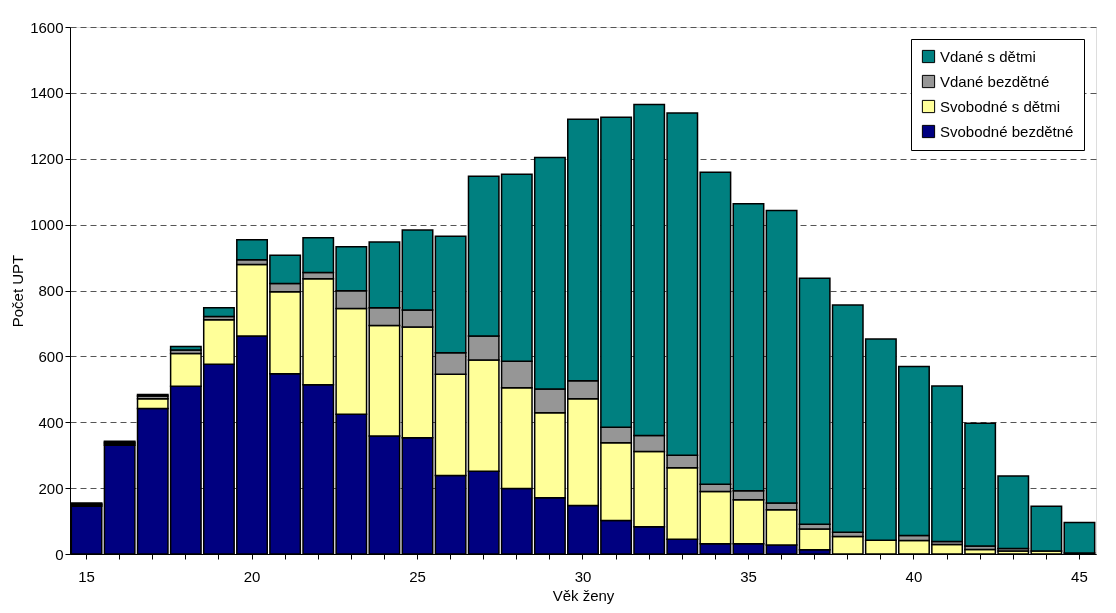 The height and width of the screenshot is (613, 1116). I want to click on y-tick-label: 1600, so click(47, 27).